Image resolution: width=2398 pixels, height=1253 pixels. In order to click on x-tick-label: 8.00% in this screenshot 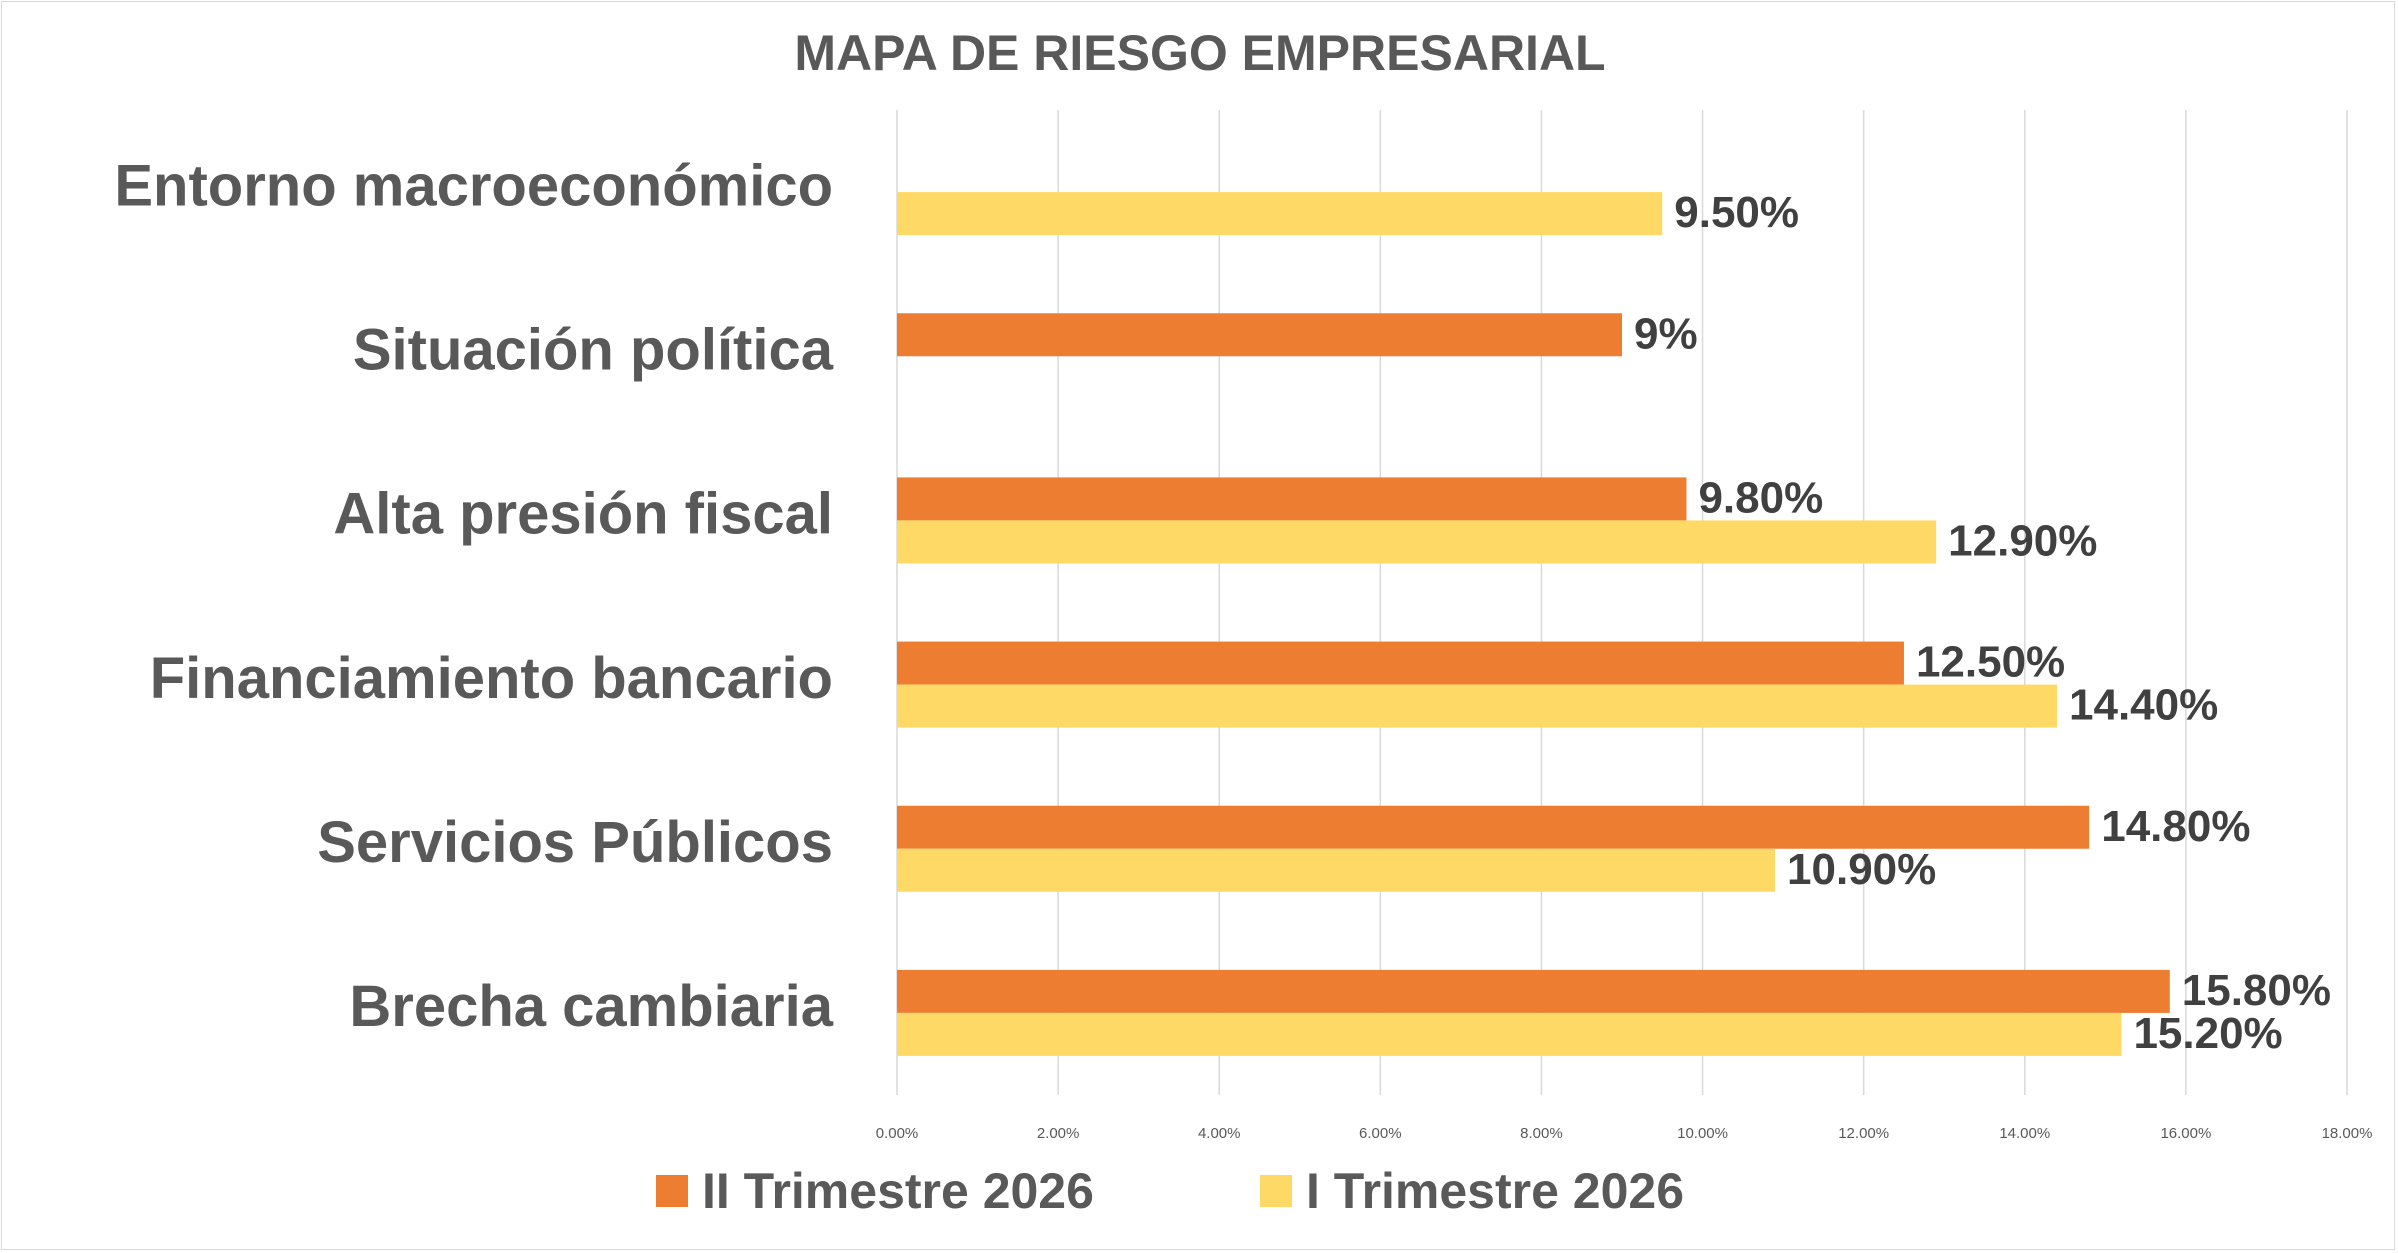, I will do `click(1541, 1133)`.